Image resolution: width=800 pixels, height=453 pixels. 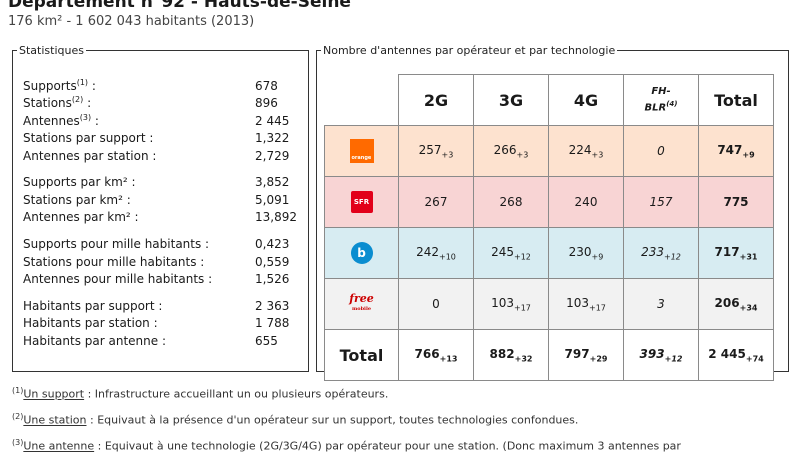 What do you see at coordinates (736, 100) in the screenshot?
I see `header-total: Total` at bounding box center [736, 100].